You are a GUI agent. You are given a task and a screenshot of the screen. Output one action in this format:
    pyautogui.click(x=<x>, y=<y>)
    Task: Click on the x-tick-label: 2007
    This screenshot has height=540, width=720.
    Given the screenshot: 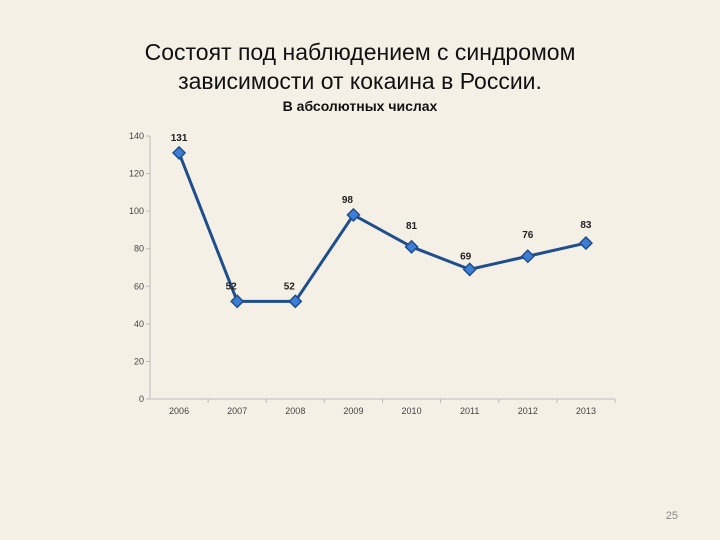 What is the action you would take?
    pyautogui.click(x=237, y=411)
    